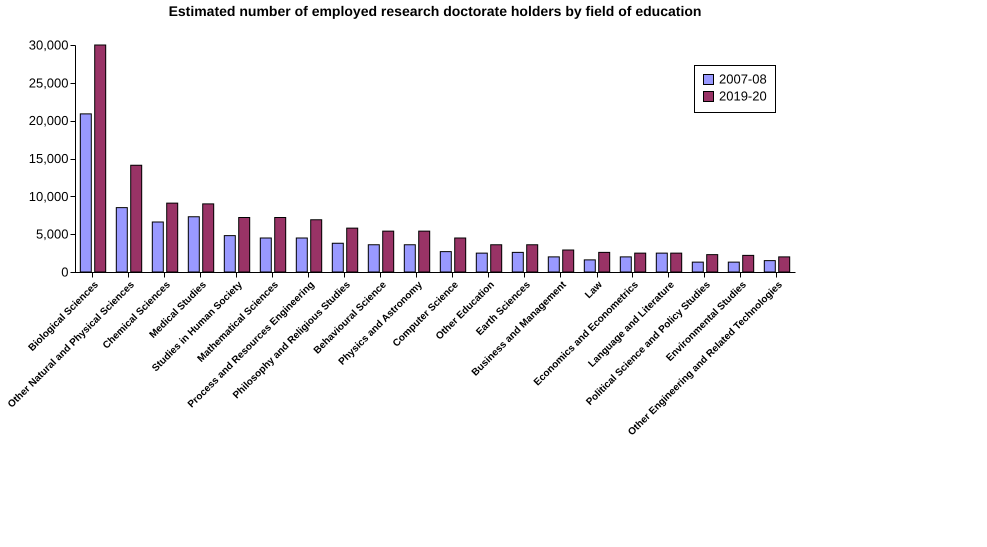 The height and width of the screenshot is (547, 987). I want to click on legend-label: 2019-20, so click(743, 96).